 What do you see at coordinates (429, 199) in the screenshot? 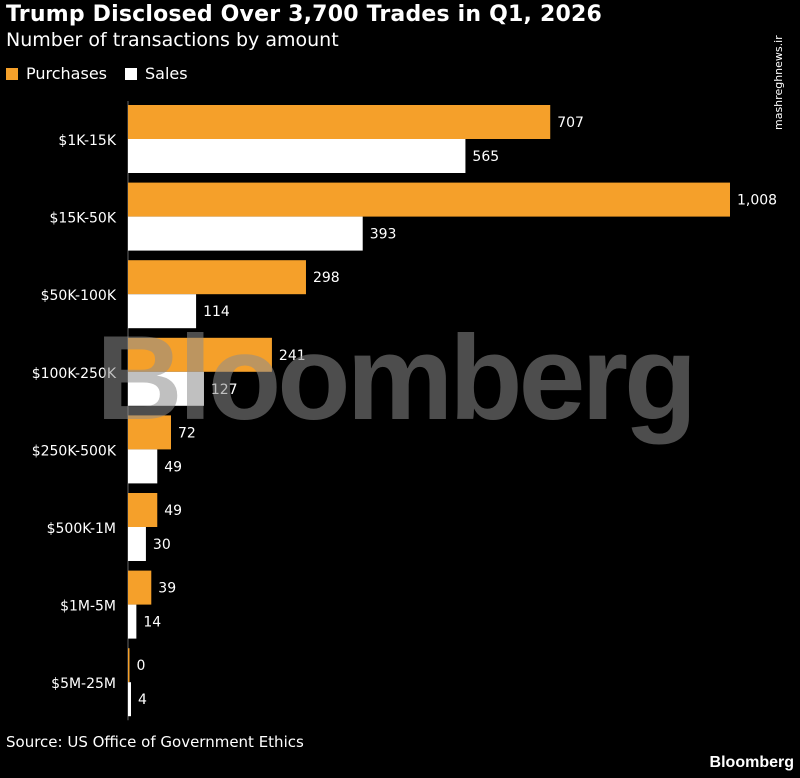
I see `bar-purchases-15k-50k` at bounding box center [429, 199].